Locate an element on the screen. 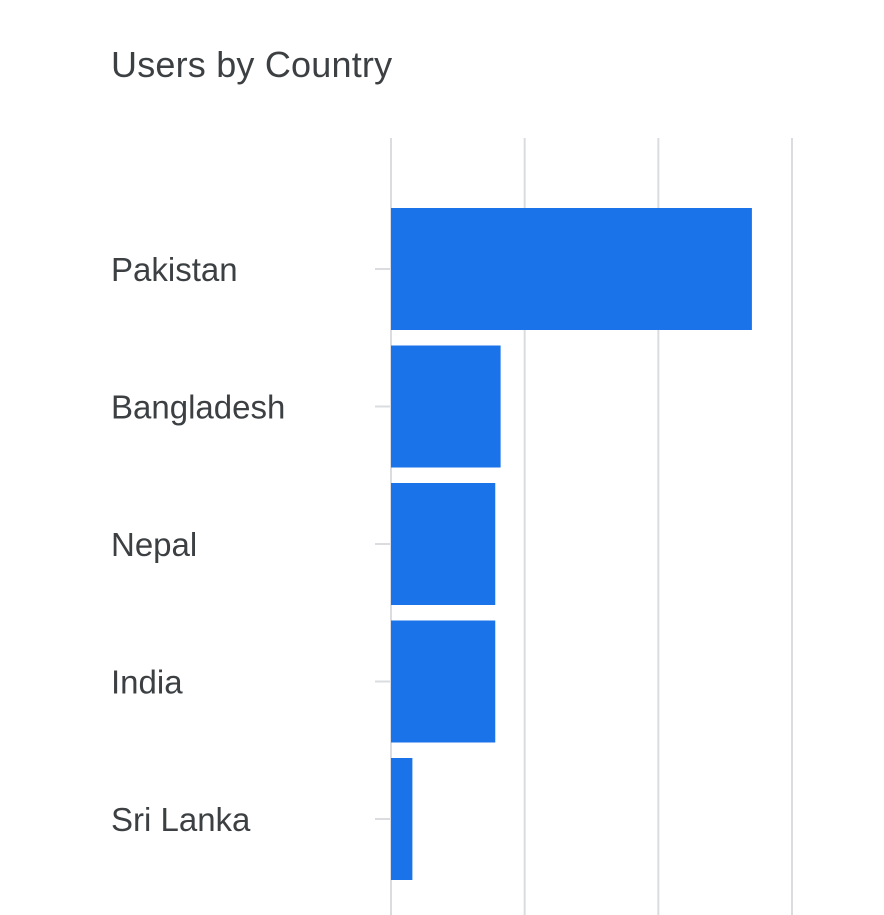  category-label: Pakistan is located at coordinates (174, 269).